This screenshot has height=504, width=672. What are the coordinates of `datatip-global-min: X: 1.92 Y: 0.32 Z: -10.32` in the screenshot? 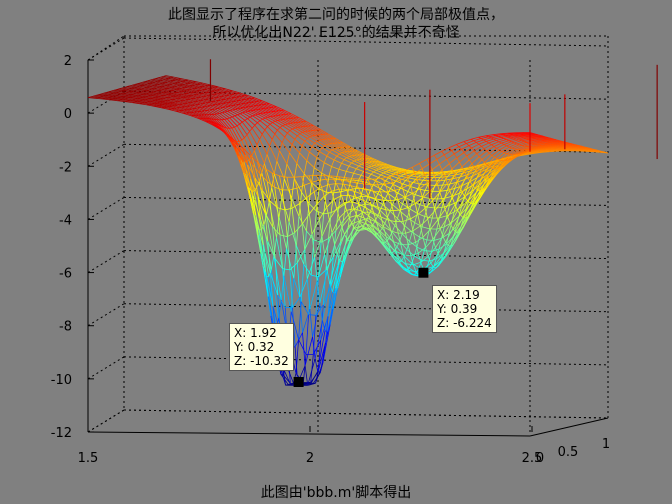 It's located at (261, 347).